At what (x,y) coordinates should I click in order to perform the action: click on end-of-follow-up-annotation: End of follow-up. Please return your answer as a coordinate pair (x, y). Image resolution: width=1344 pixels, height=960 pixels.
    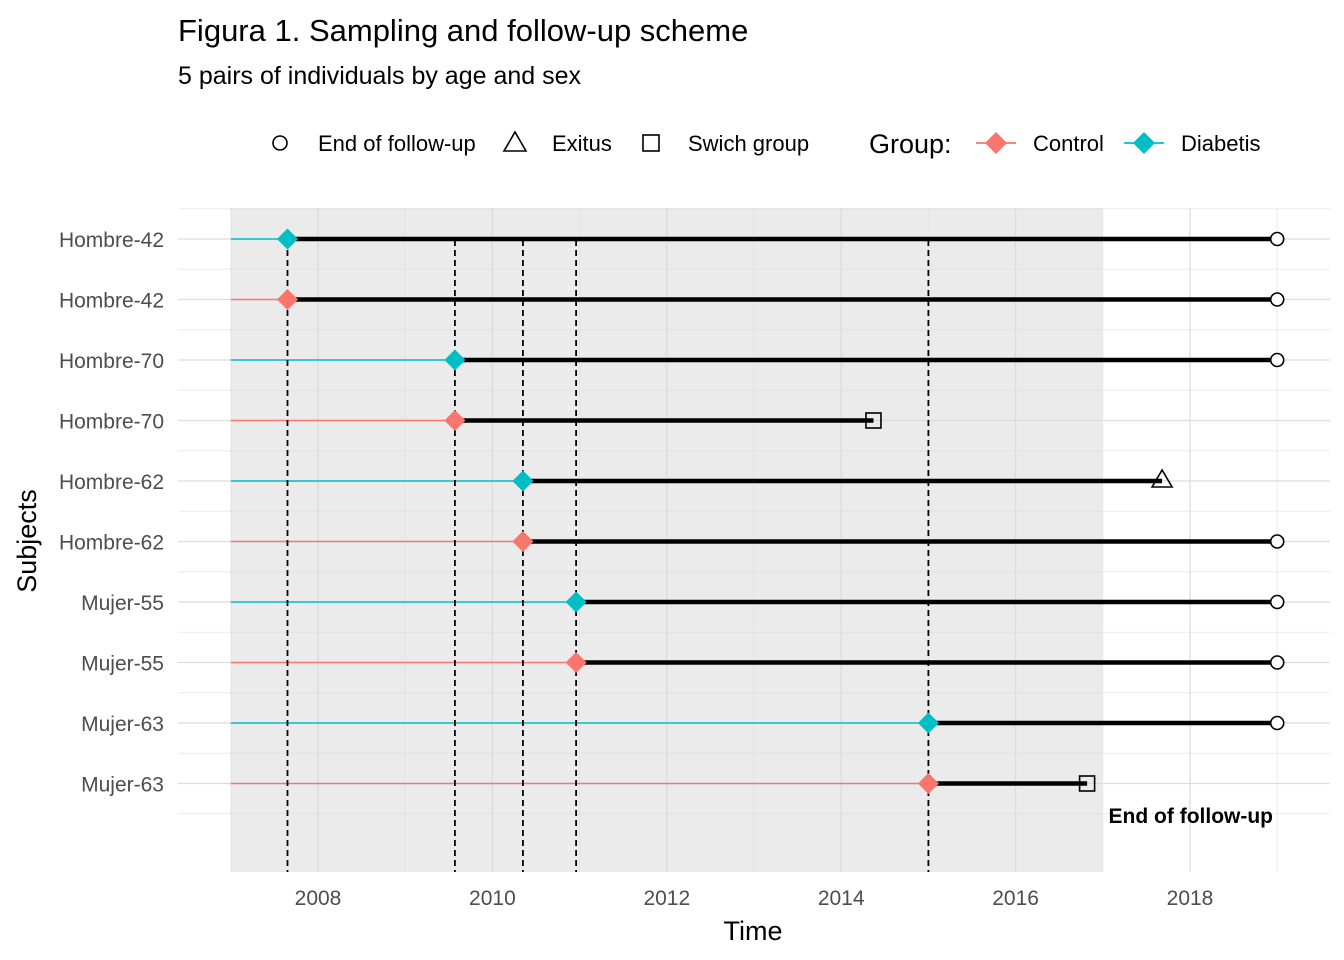
    Looking at the image, I should click on (1191, 816).